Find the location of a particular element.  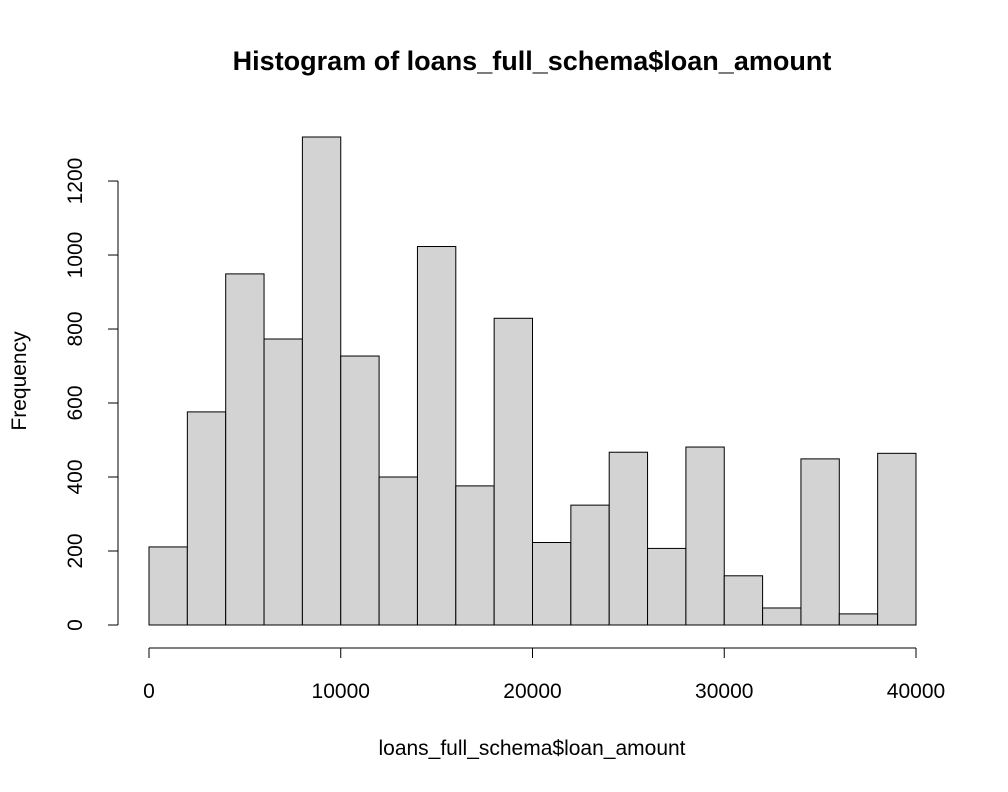

y-tick-label: 600 is located at coordinates (75, 402).